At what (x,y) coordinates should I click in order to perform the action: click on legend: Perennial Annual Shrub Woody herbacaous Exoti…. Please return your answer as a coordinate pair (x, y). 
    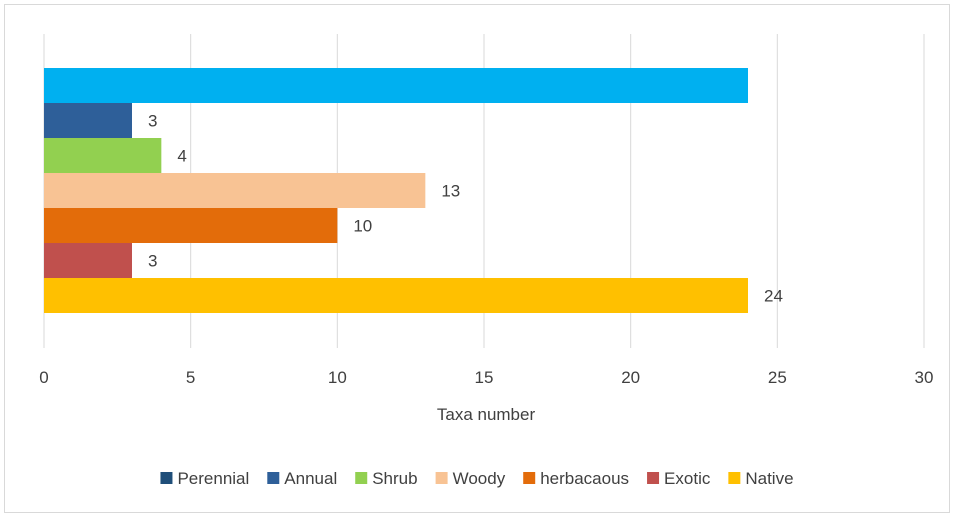
    Looking at the image, I should click on (477, 478).